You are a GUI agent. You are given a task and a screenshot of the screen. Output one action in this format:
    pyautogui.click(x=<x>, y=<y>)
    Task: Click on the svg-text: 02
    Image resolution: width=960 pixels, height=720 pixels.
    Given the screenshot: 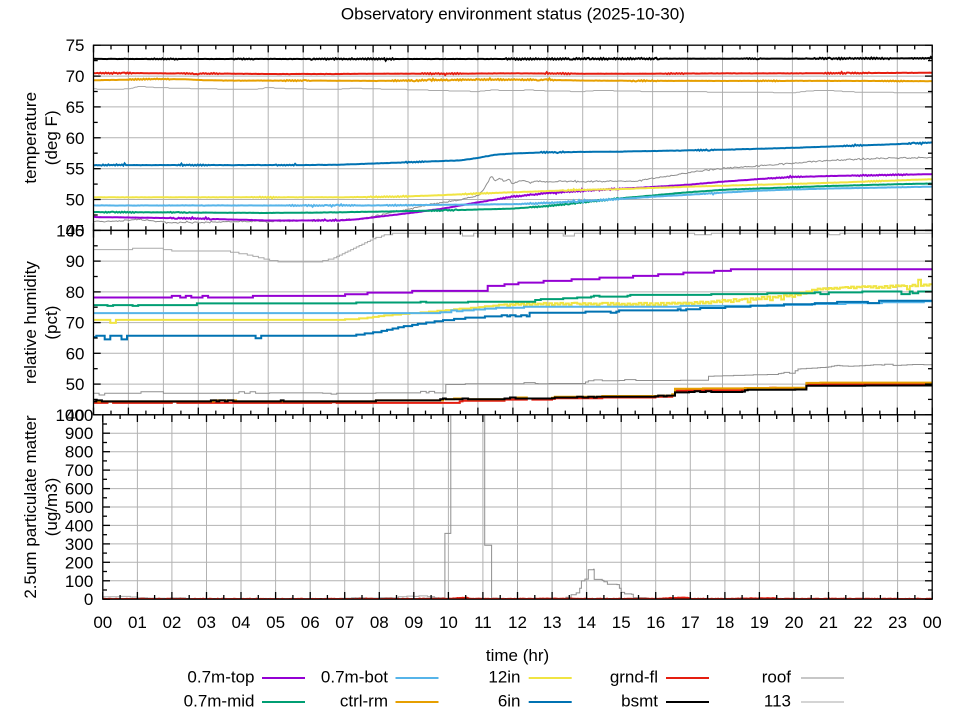 What is the action you would take?
    pyautogui.click(x=171, y=622)
    